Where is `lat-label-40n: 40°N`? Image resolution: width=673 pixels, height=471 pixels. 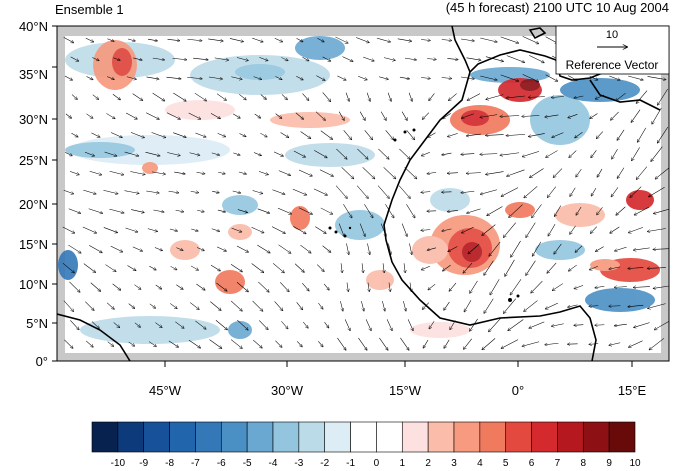 lat-label-40n: 40°N is located at coordinates (33, 26).